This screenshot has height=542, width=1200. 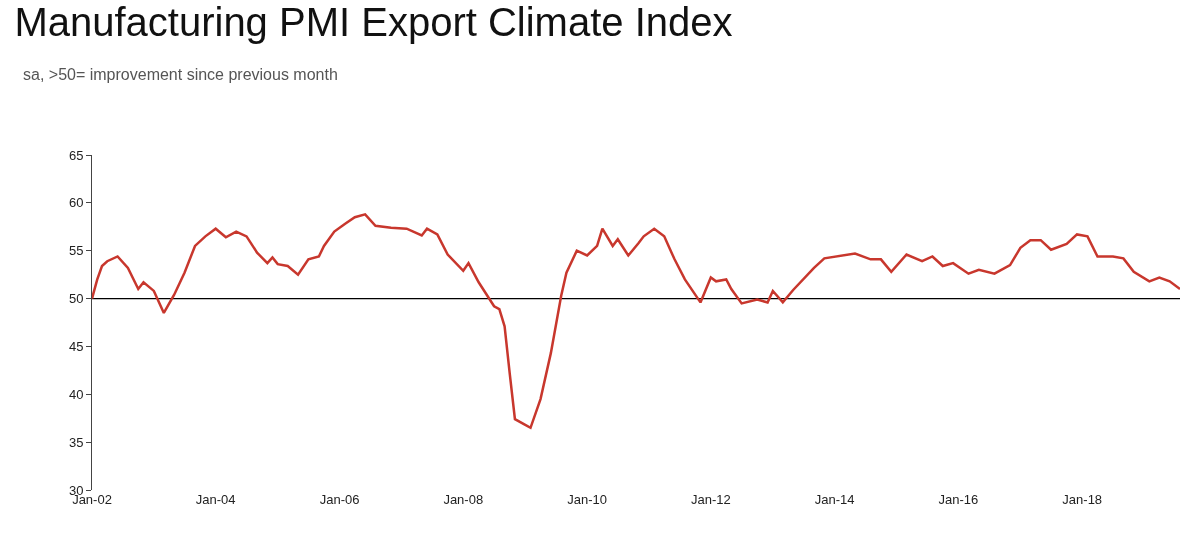 What do you see at coordinates (76, 394) in the screenshot?
I see `y-tick-label: 40` at bounding box center [76, 394].